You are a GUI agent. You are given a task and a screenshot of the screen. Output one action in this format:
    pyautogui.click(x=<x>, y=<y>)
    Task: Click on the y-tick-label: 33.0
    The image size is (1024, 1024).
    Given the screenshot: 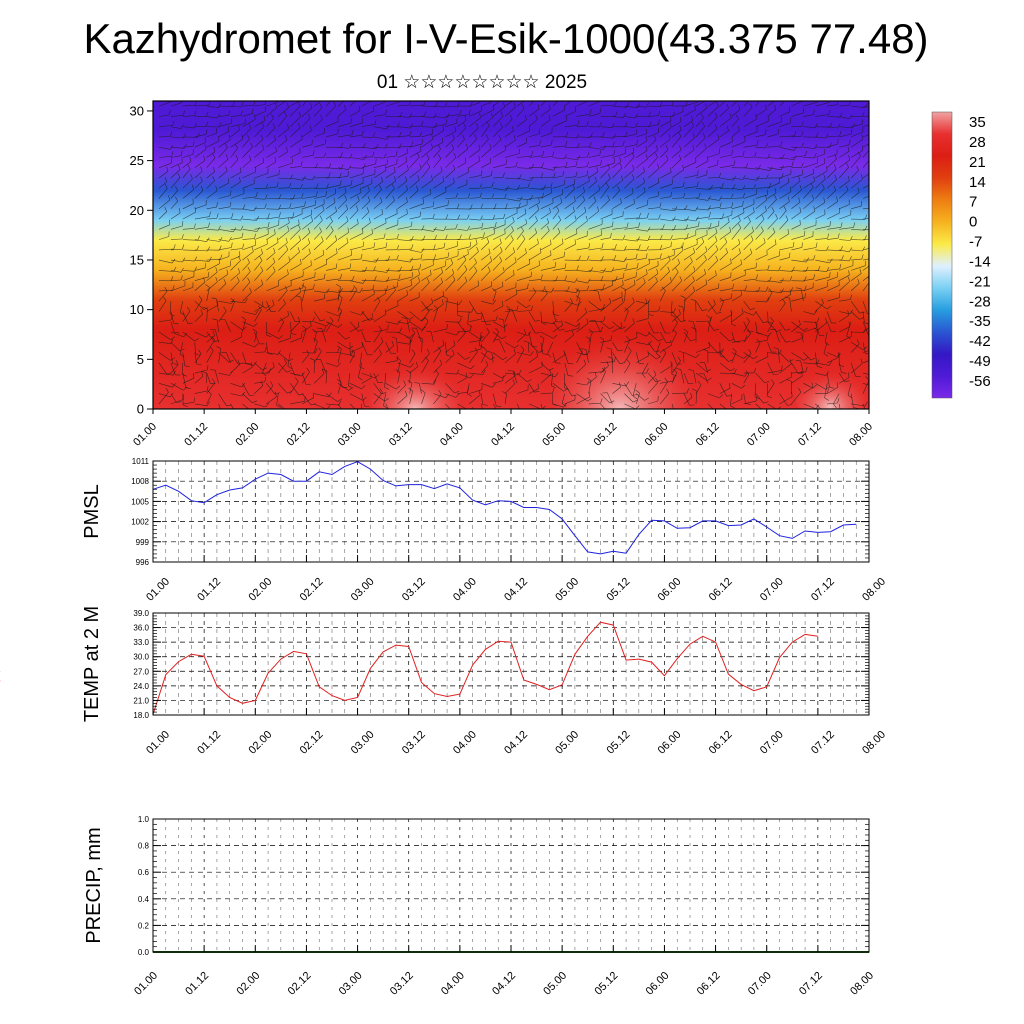 What is the action you would take?
    pyautogui.click(x=141, y=642)
    